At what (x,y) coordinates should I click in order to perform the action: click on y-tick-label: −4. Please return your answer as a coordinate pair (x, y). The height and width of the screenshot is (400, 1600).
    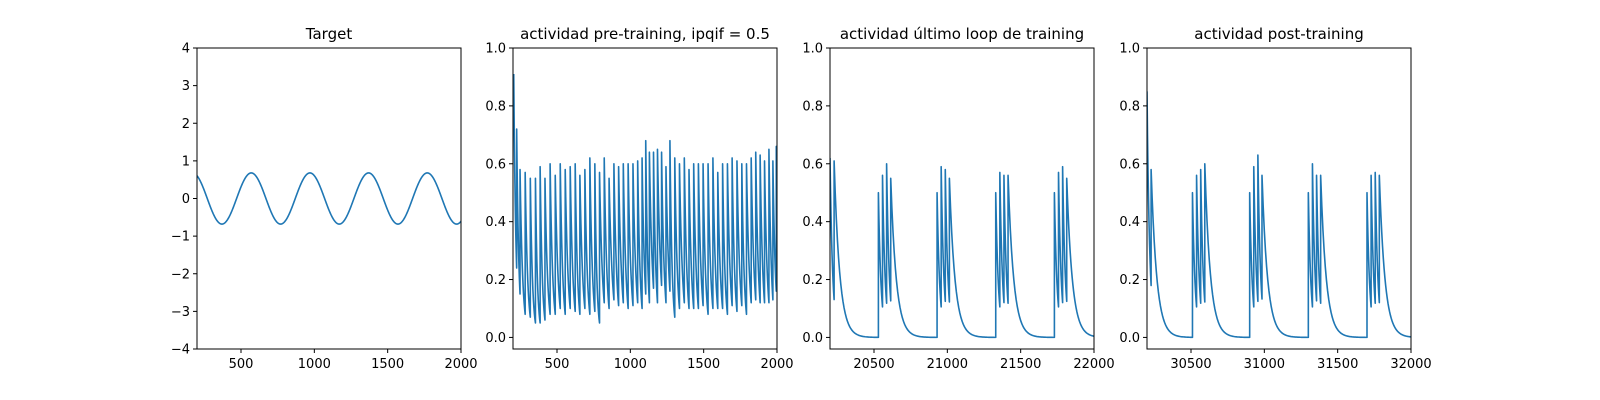
    Looking at the image, I should click on (180, 350).